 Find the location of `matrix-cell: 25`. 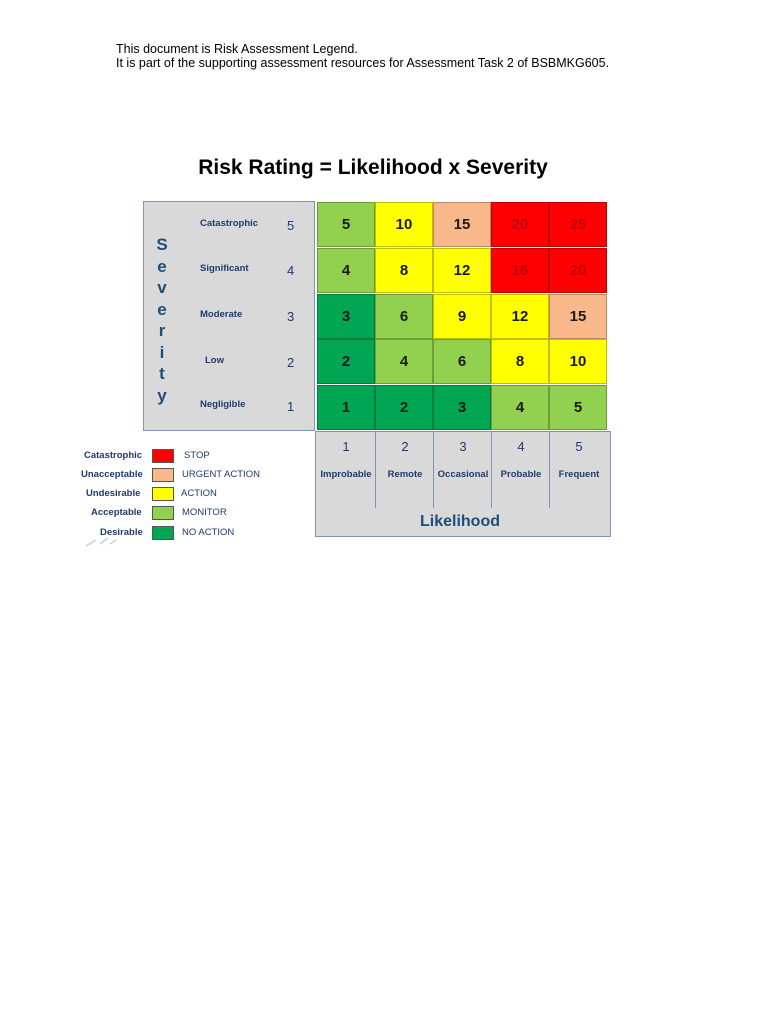

matrix-cell: 25 is located at coordinates (578, 224).